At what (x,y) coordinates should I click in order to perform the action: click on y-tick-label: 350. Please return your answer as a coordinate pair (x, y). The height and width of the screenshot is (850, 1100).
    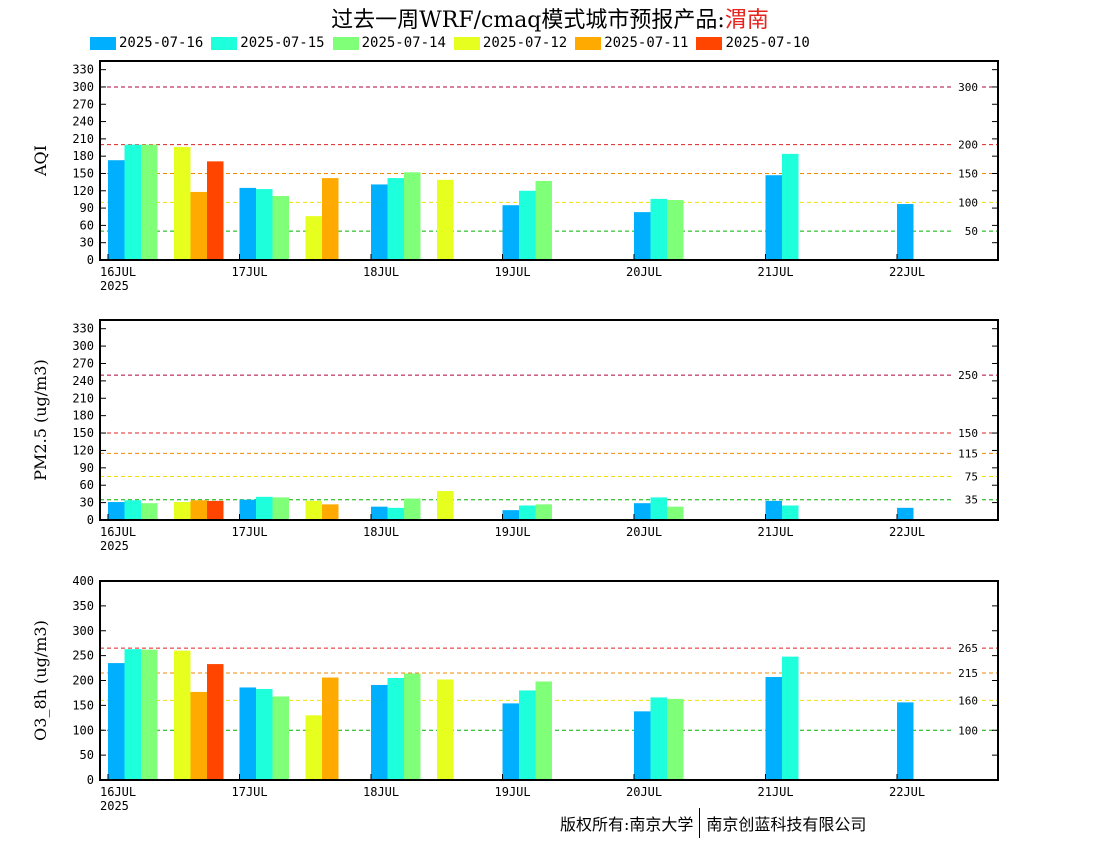
    Looking at the image, I should click on (83, 606).